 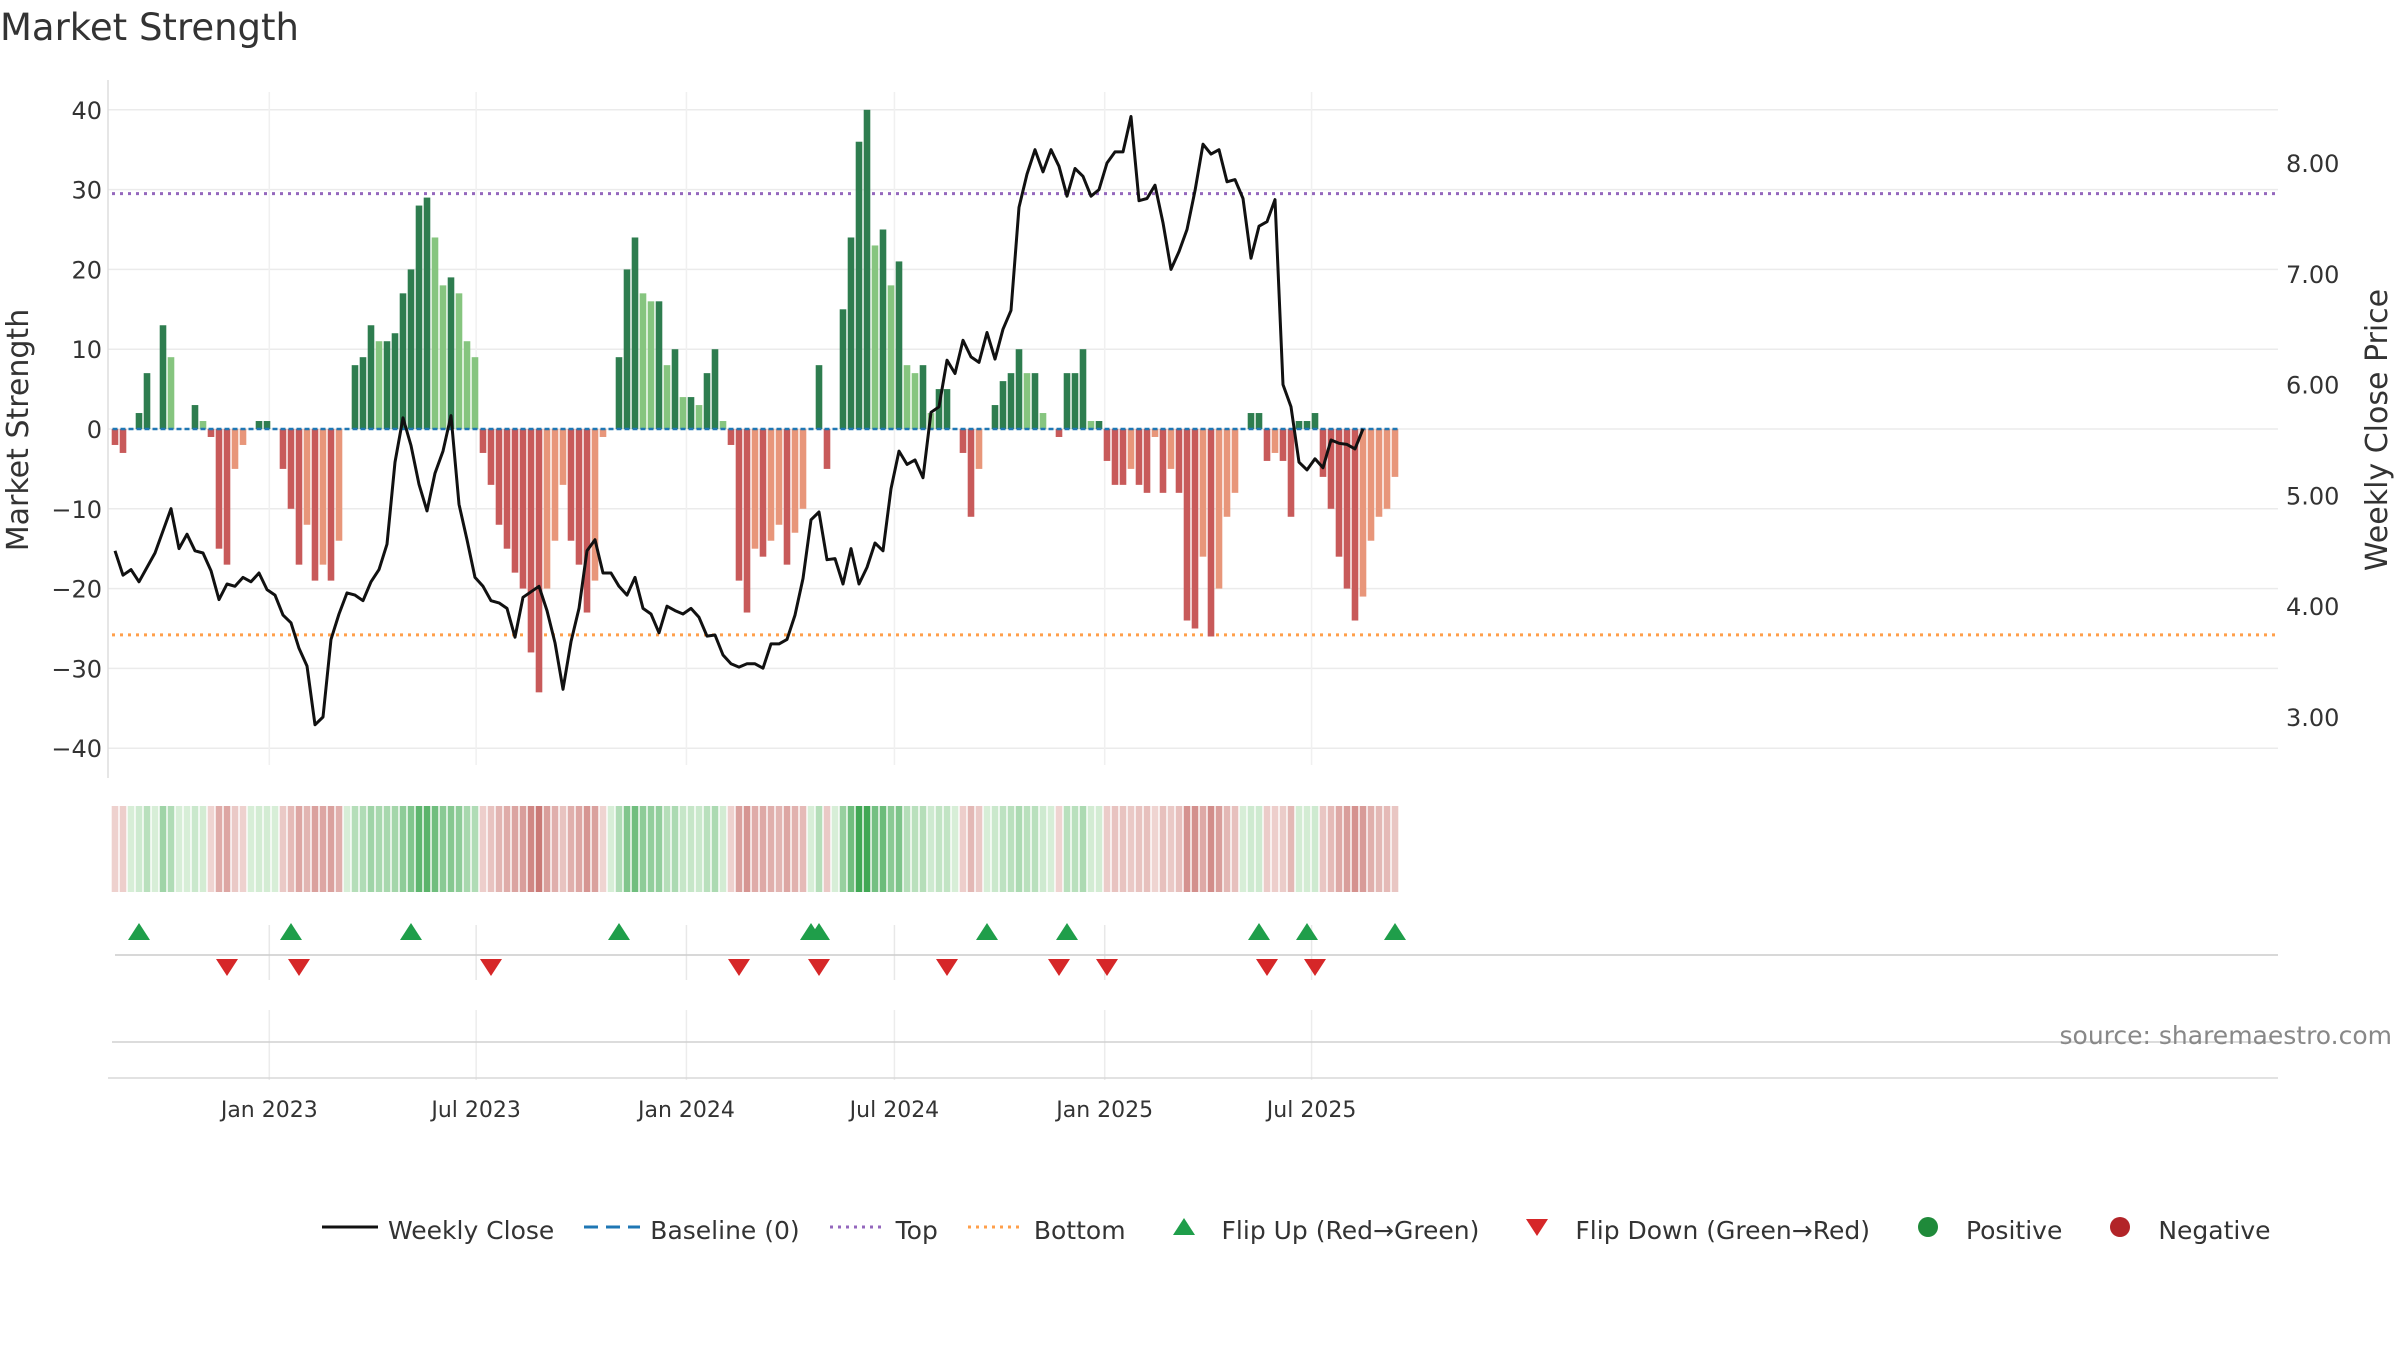 I want to click on legend-item: Baseline (0), so click(x=691, y=1230).